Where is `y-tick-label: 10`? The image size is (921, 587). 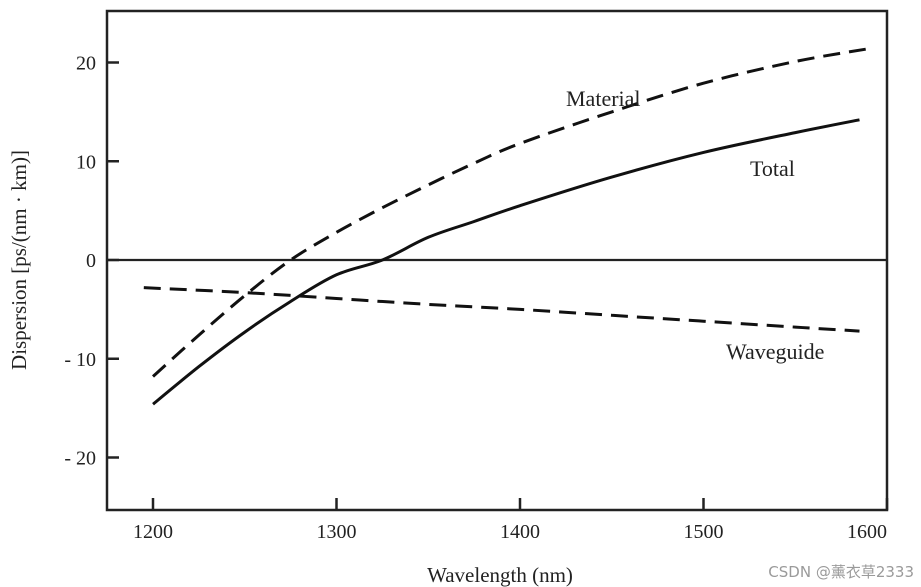
y-tick-label: 10 is located at coordinates (86, 162).